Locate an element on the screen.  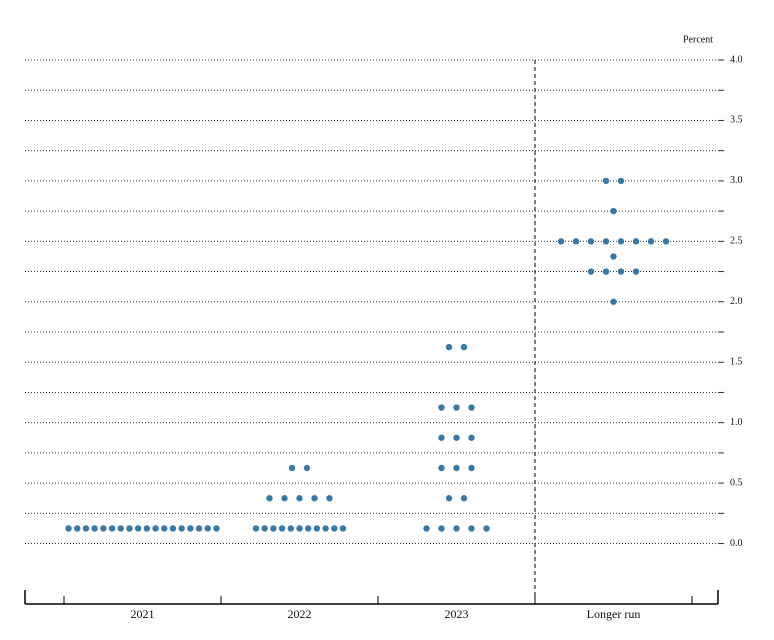
y-tick-label: 2.0 is located at coordinates (736, 301).